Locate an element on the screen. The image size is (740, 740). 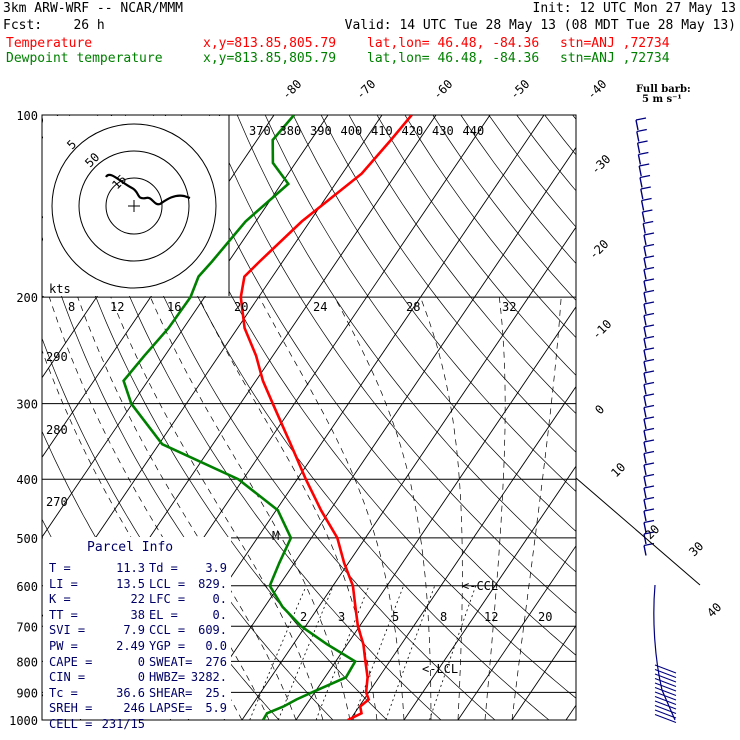
parcel-info-cell: 276 is located at coordinates (216, 661).